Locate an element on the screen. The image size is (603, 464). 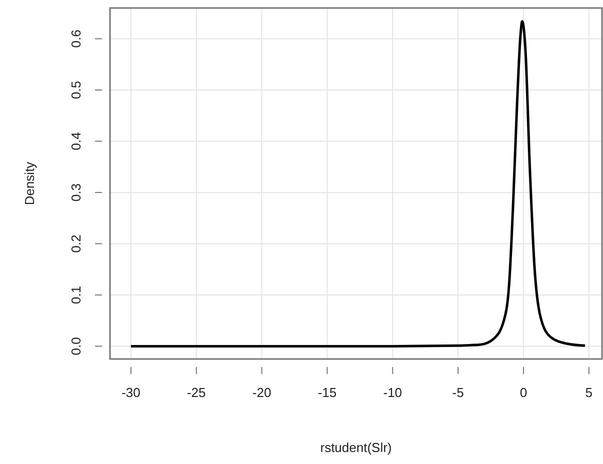
x-tick-label: -15 is located at coordinates (327, 392).